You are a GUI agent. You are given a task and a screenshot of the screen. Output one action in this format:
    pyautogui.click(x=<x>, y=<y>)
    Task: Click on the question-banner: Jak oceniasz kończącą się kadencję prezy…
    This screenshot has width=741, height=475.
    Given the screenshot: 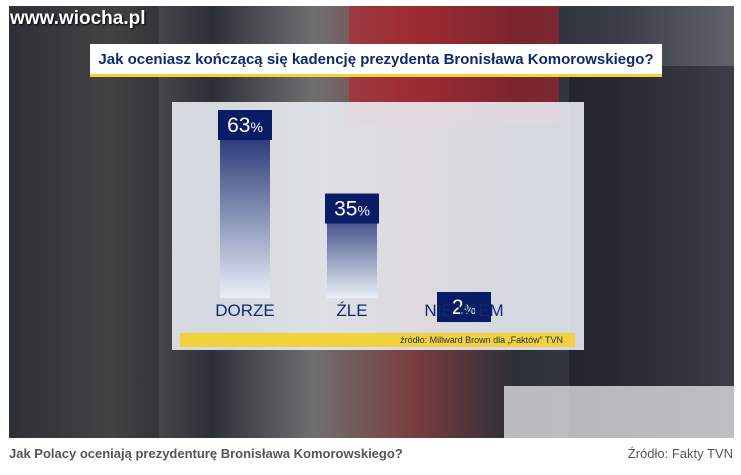 What is the action you would take?
    pyautogui.click(x=376, y=60)
    